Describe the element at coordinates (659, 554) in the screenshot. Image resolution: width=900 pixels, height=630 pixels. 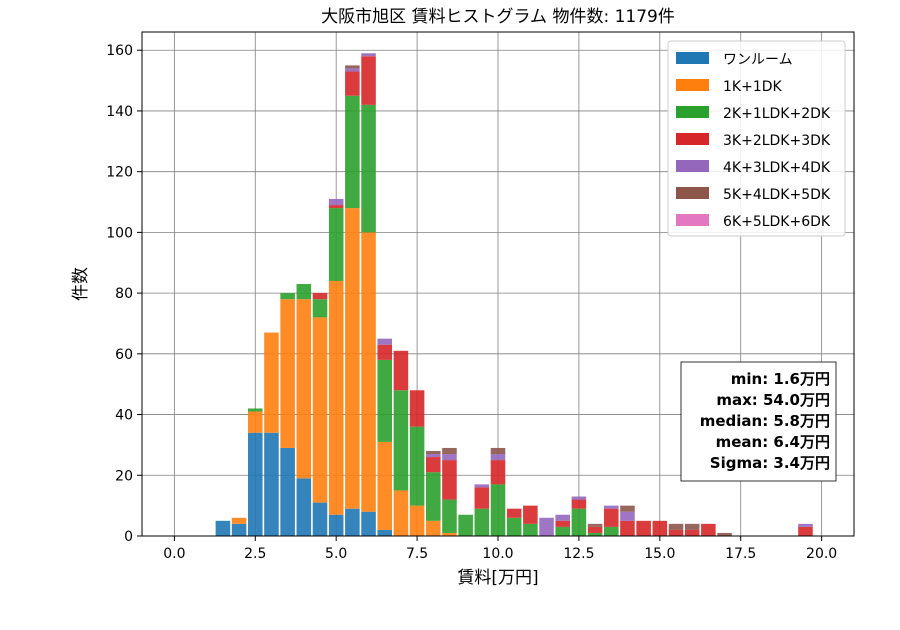
I see `x-tick-label: 15.0` at that location.